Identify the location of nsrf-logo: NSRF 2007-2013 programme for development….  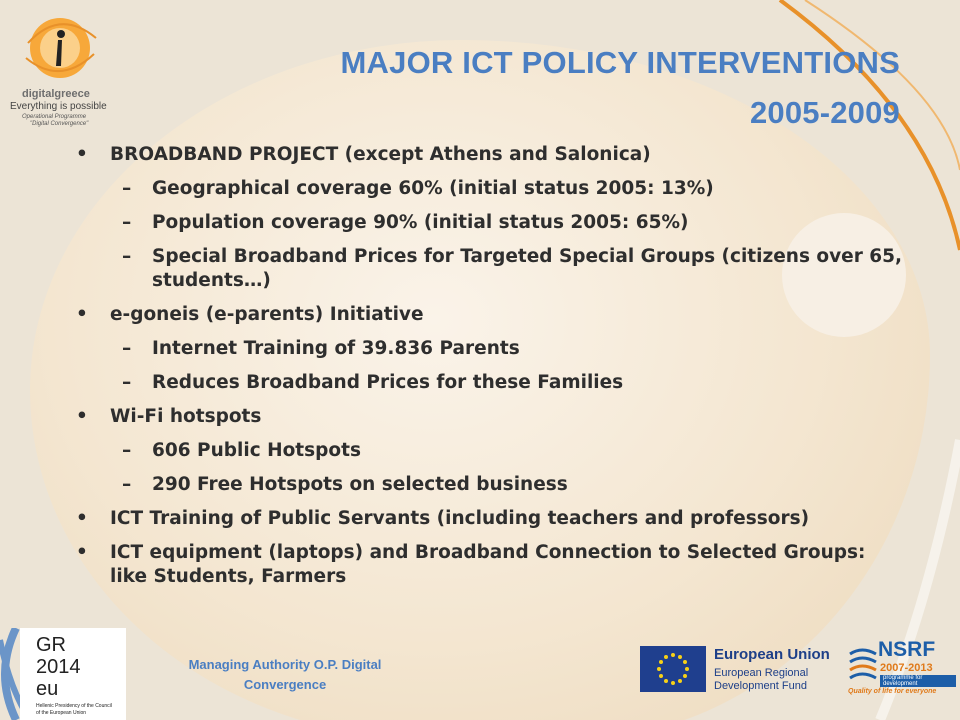
(902, 673).